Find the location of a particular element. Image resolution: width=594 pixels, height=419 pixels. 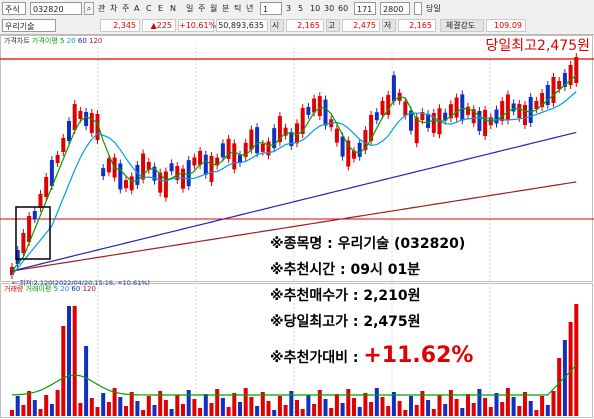

interval-select: 1 is located at coordinates (271, 8).